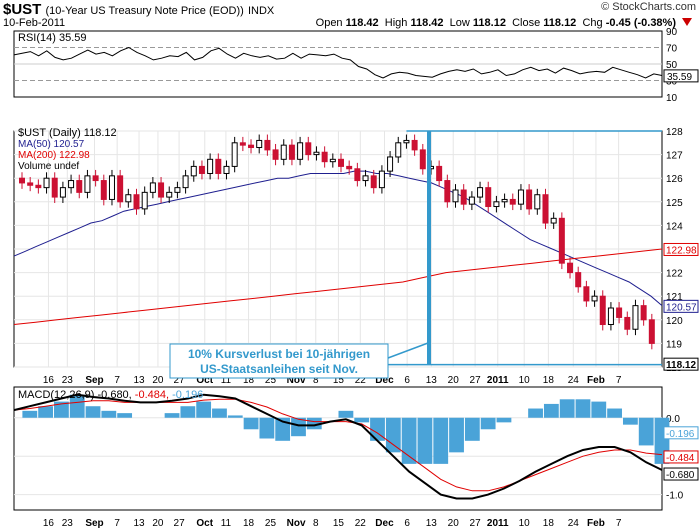 Image resolution: width=700 pixels, height=530 pixels. Describe the element at coordinates (674, 132) in the screenshot. I see `price-axis-label: 128` at that location.